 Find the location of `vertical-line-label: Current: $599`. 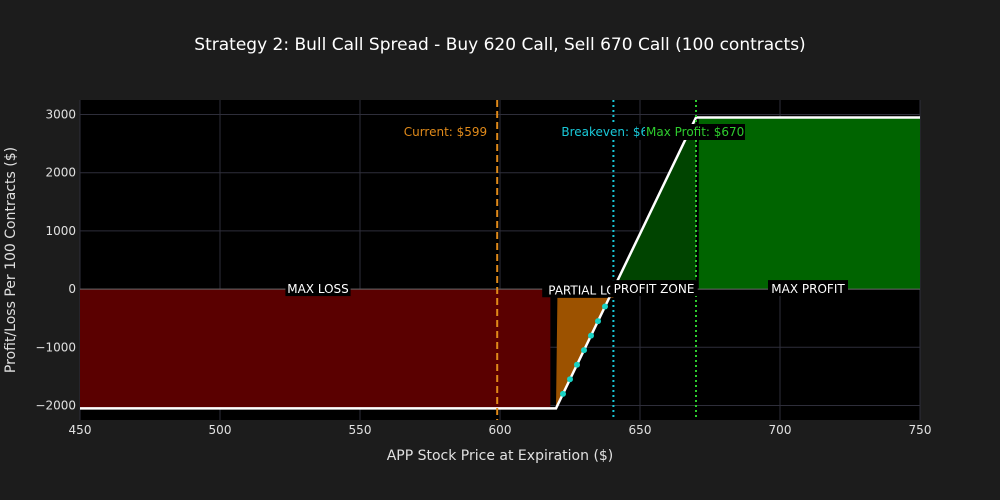

vertical-line-label: Current: $599 is located at coordinates (445, 132).